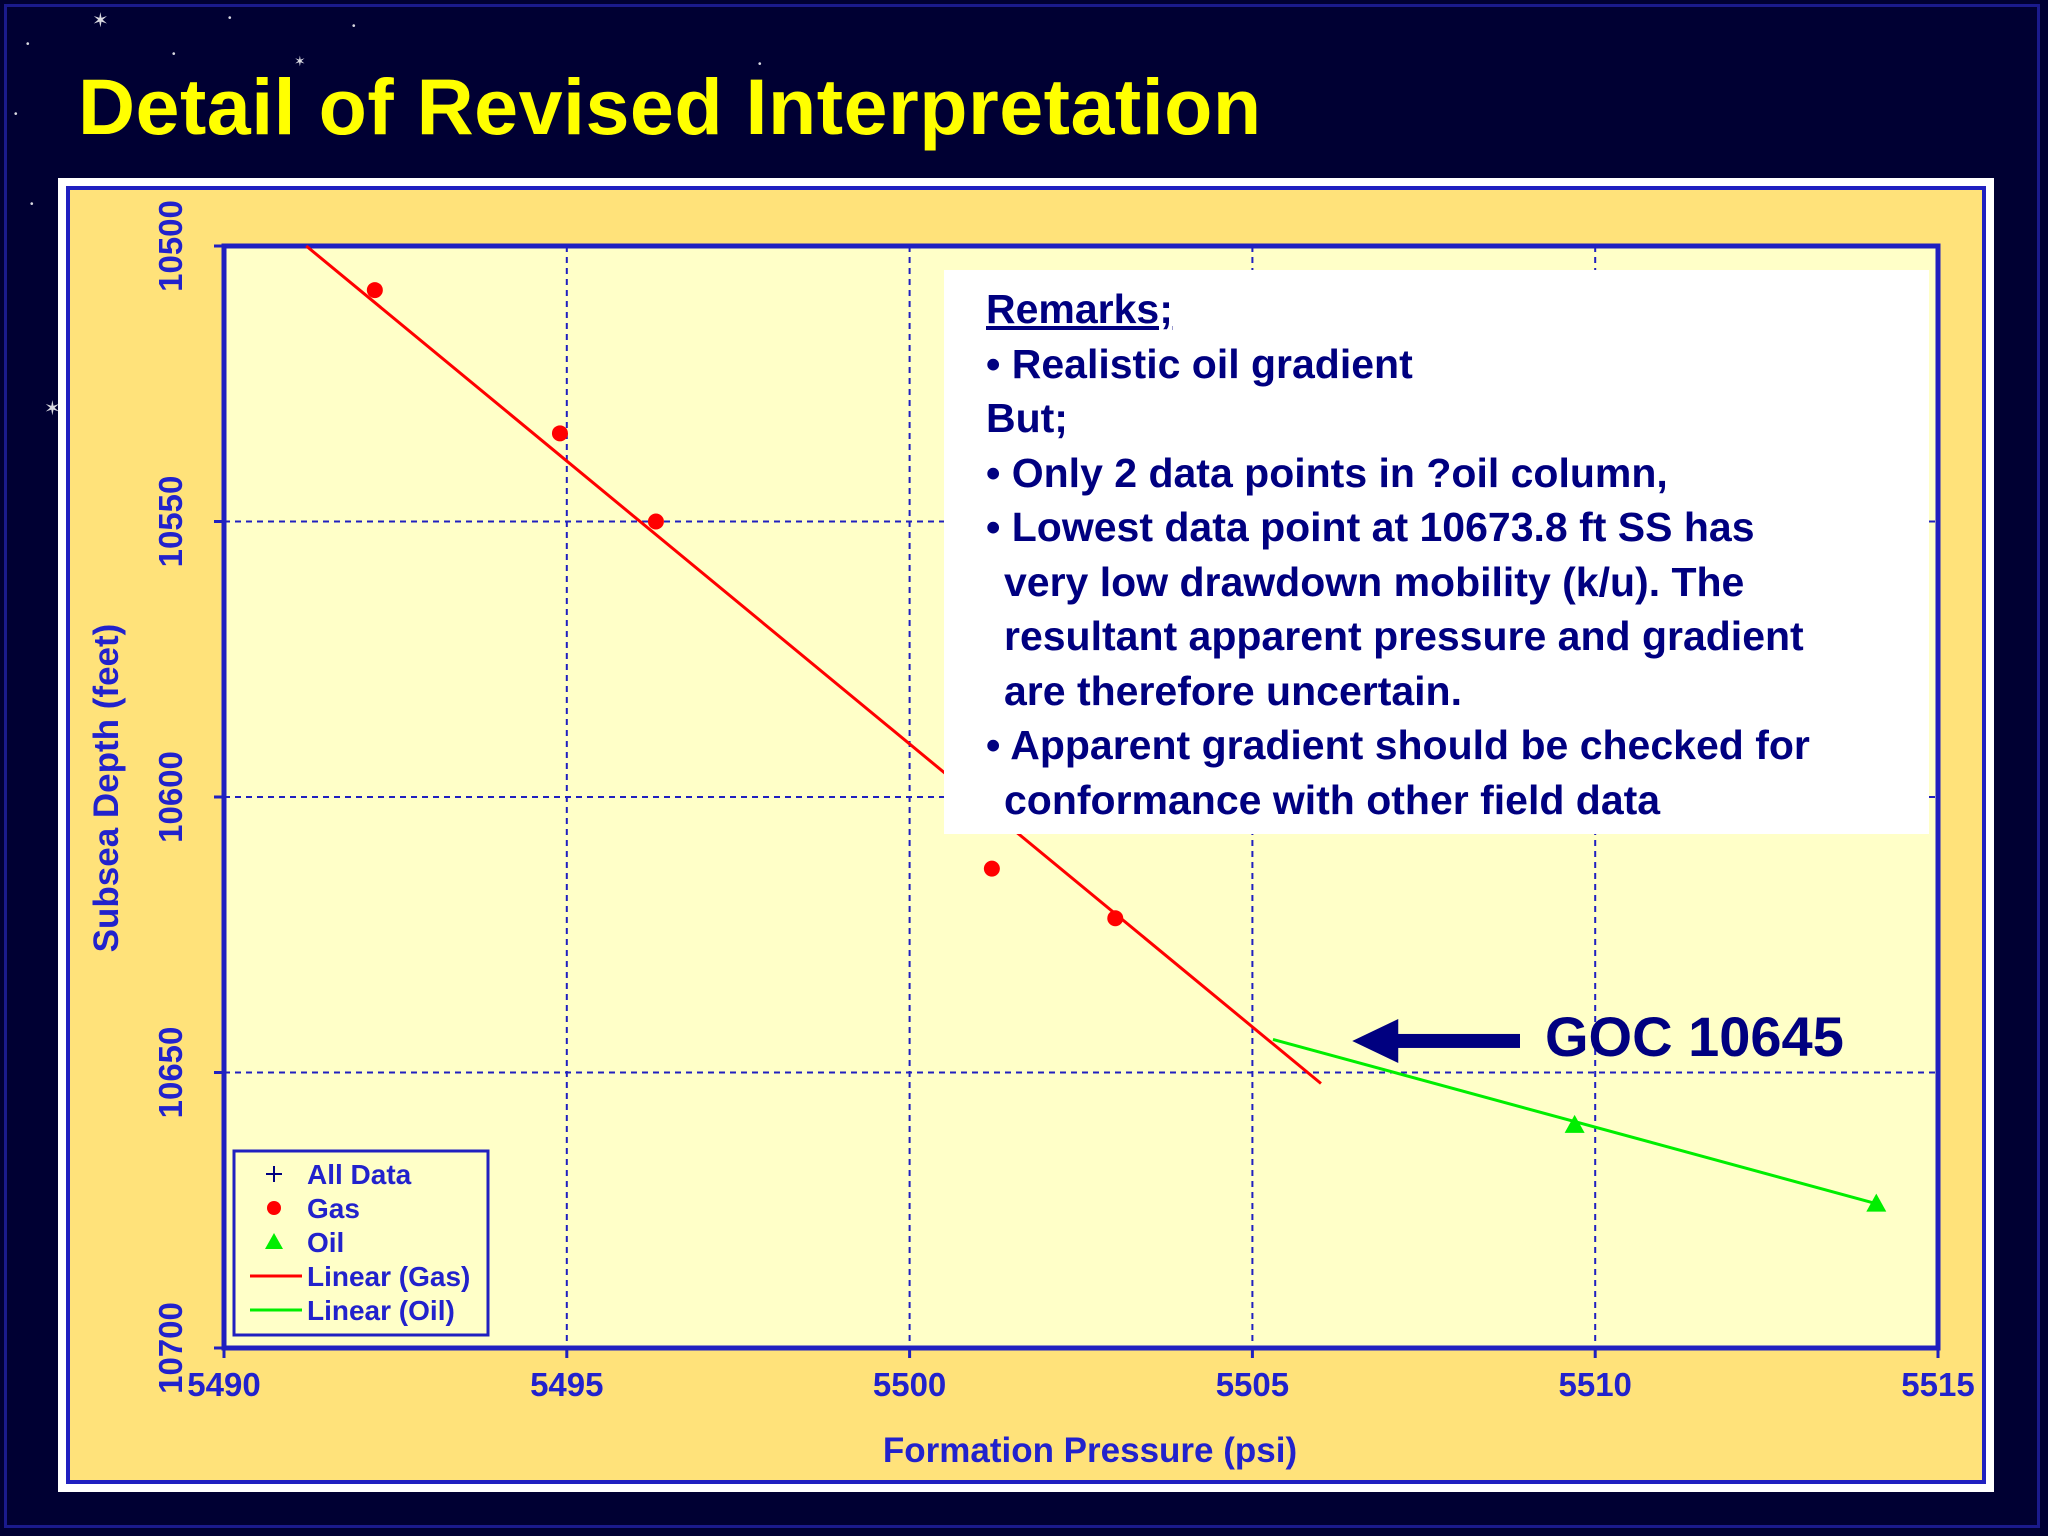 The height and width of the screenshot is (1536, 2048). Describe the element at coordinates (170, 1348) in the screenshot. I see `y-tick-label: 10700` at that location.